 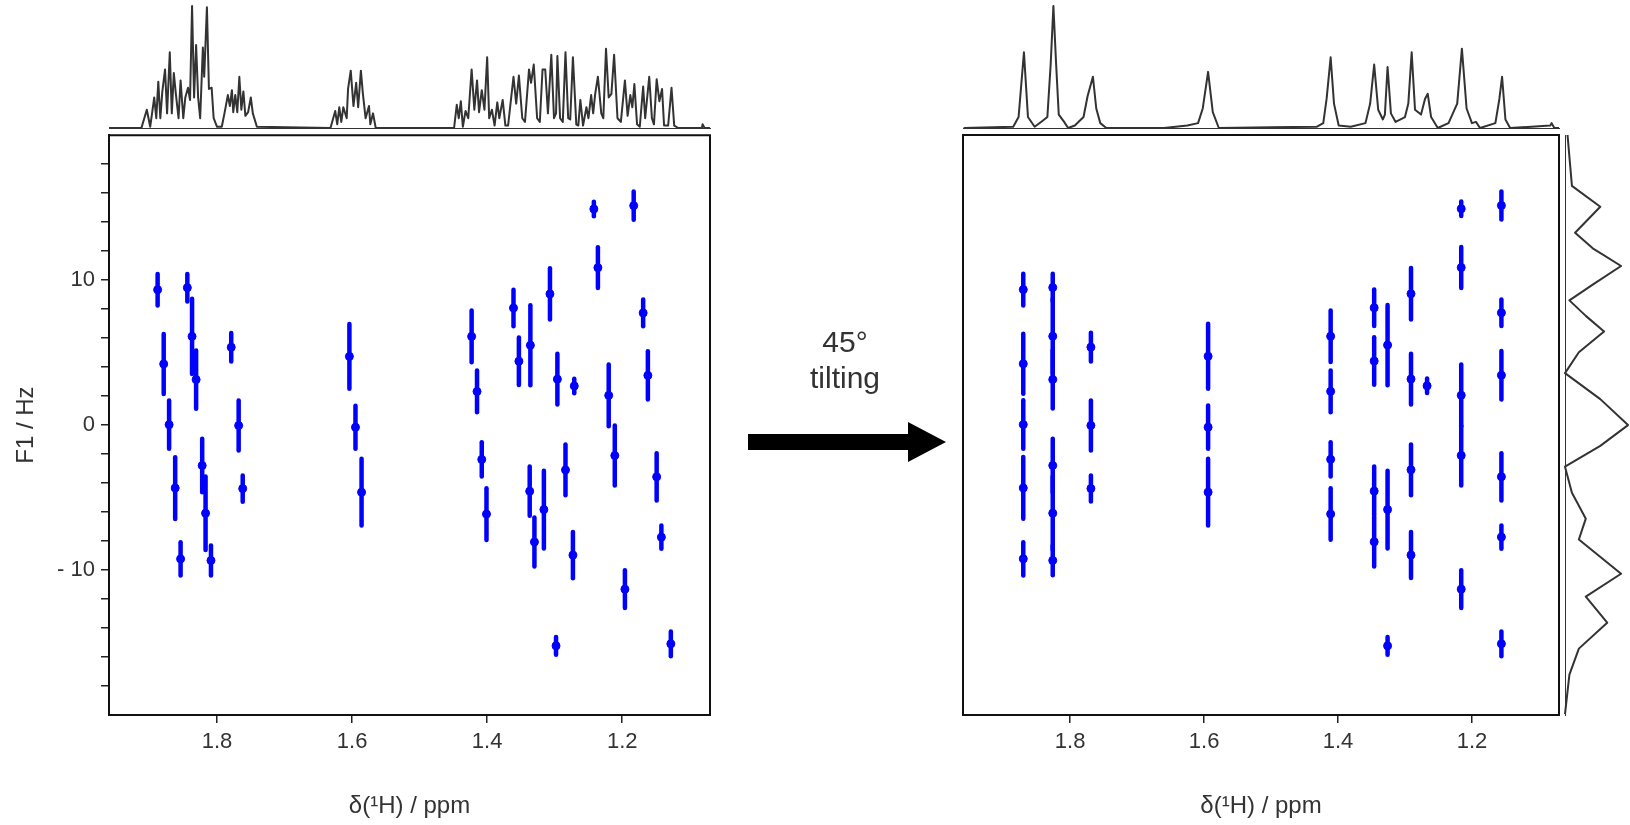 I want to click on y-tick-label: 0, so click(x=88, y=424).